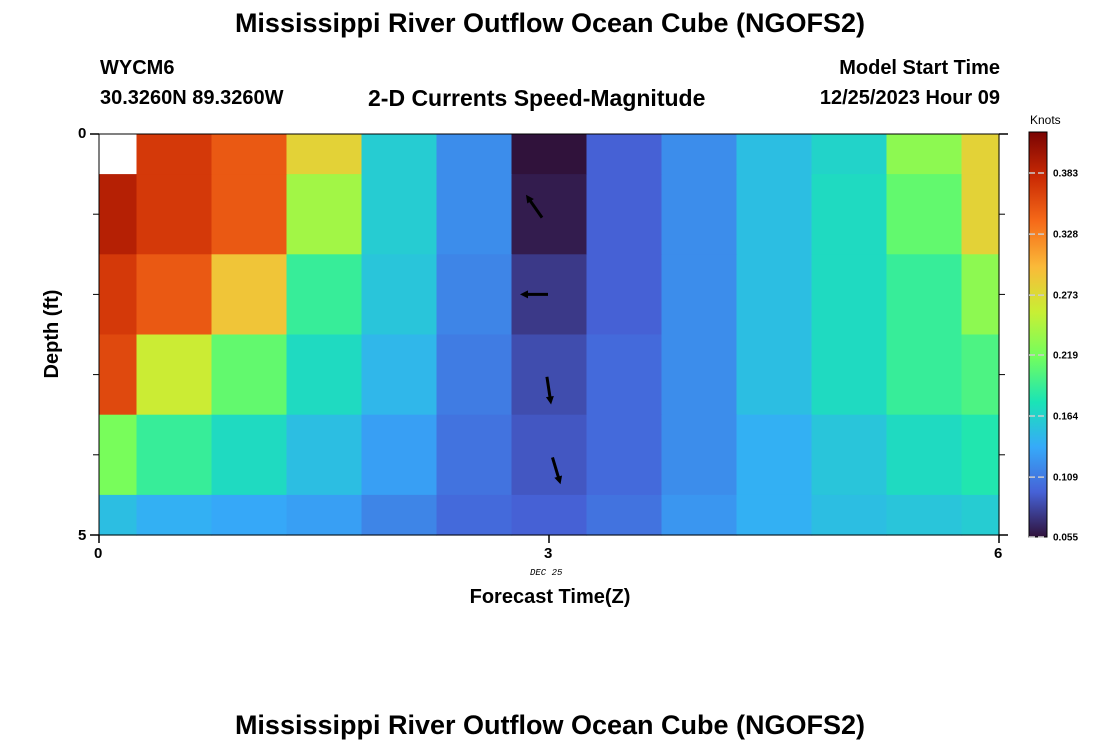 Image resolution: width=1100 pixels, height=750 pixels. I want to click on colorbar-tick-label: 0.219, so click(1065, 356).